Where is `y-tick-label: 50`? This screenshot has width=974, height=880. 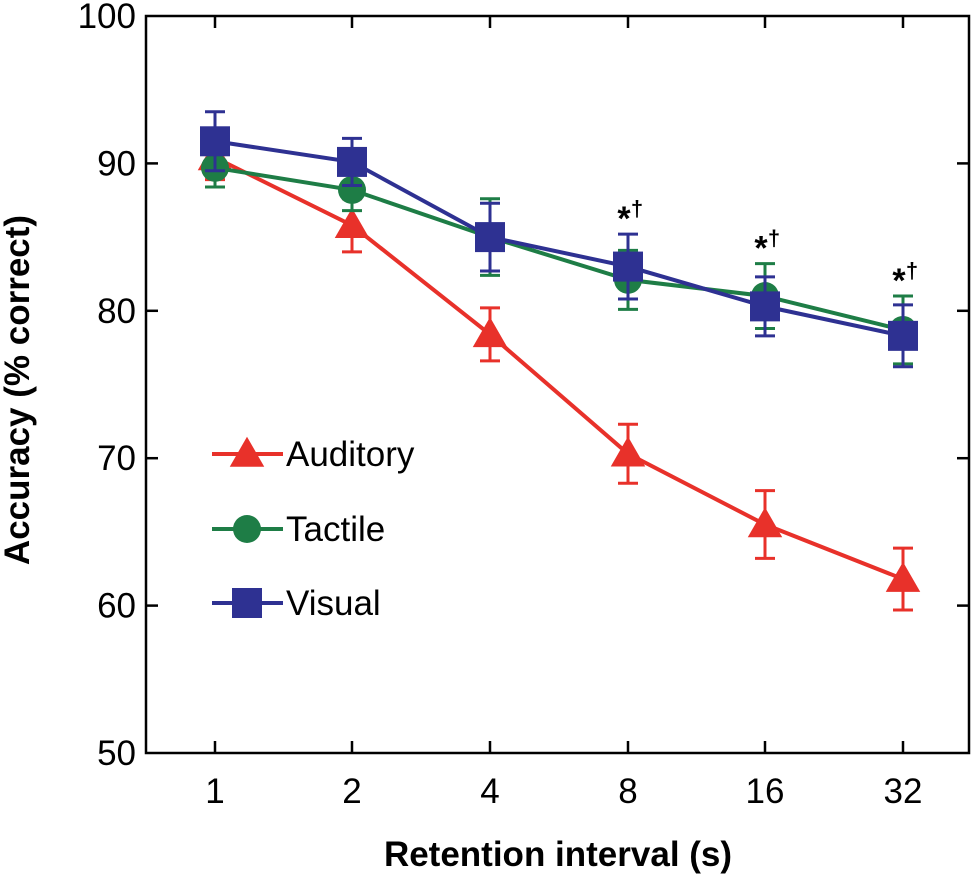
y-tick-label: 50 is located at coordinates (116, 753).